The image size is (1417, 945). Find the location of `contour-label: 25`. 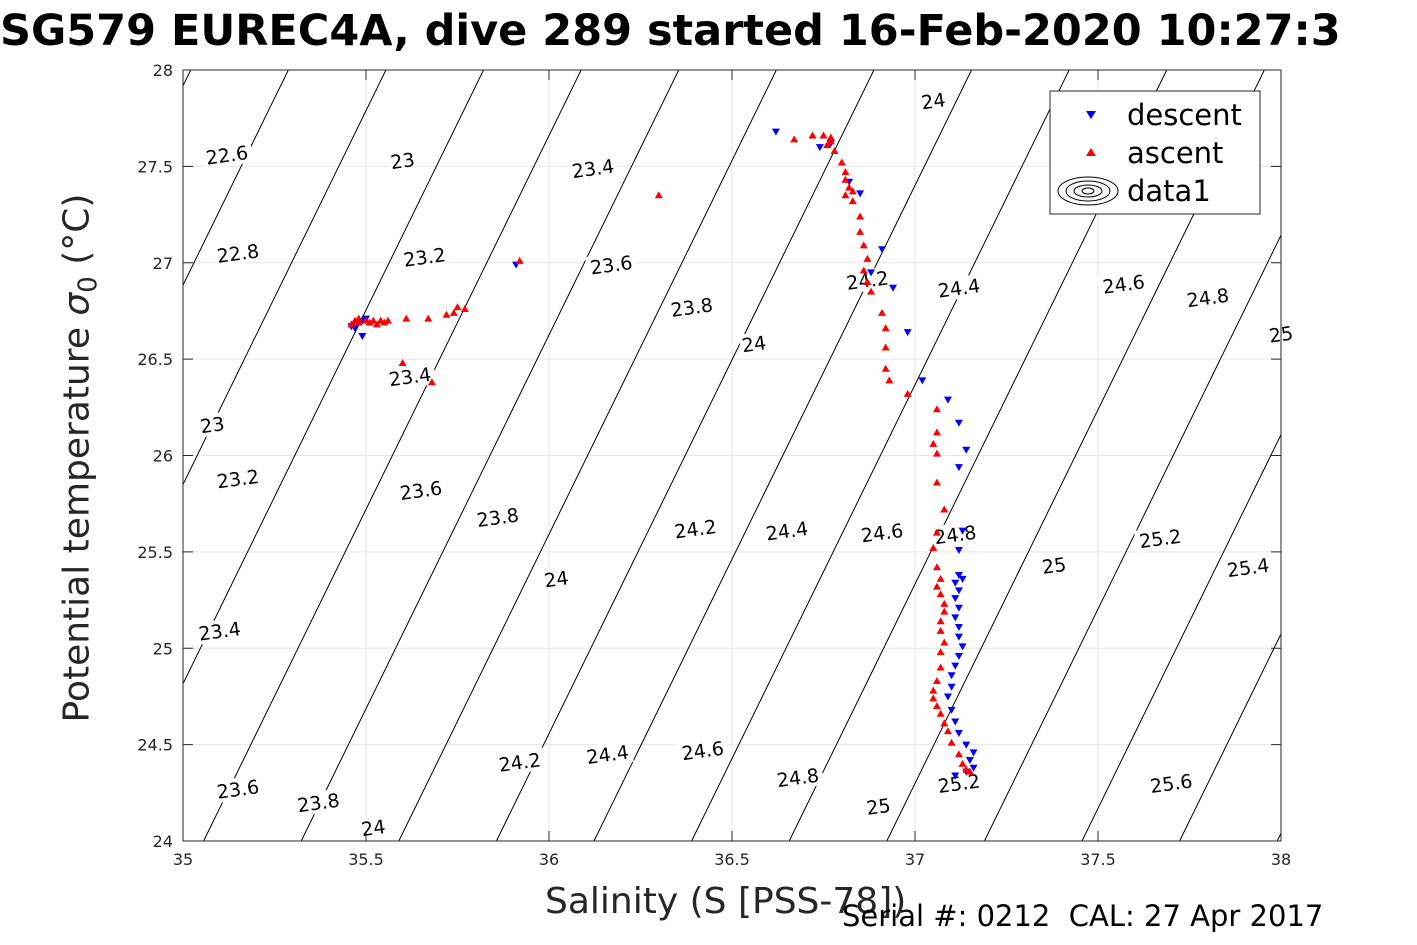

contour-label: 25 is located at coordinates (878, 807).